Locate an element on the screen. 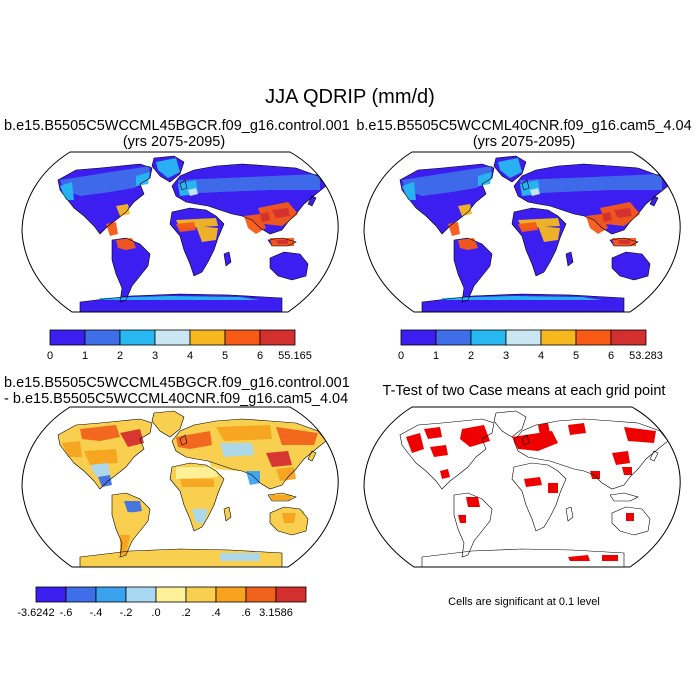 The image size is (700, 700). precip-ant-coast is located at coordinates (522, 298).